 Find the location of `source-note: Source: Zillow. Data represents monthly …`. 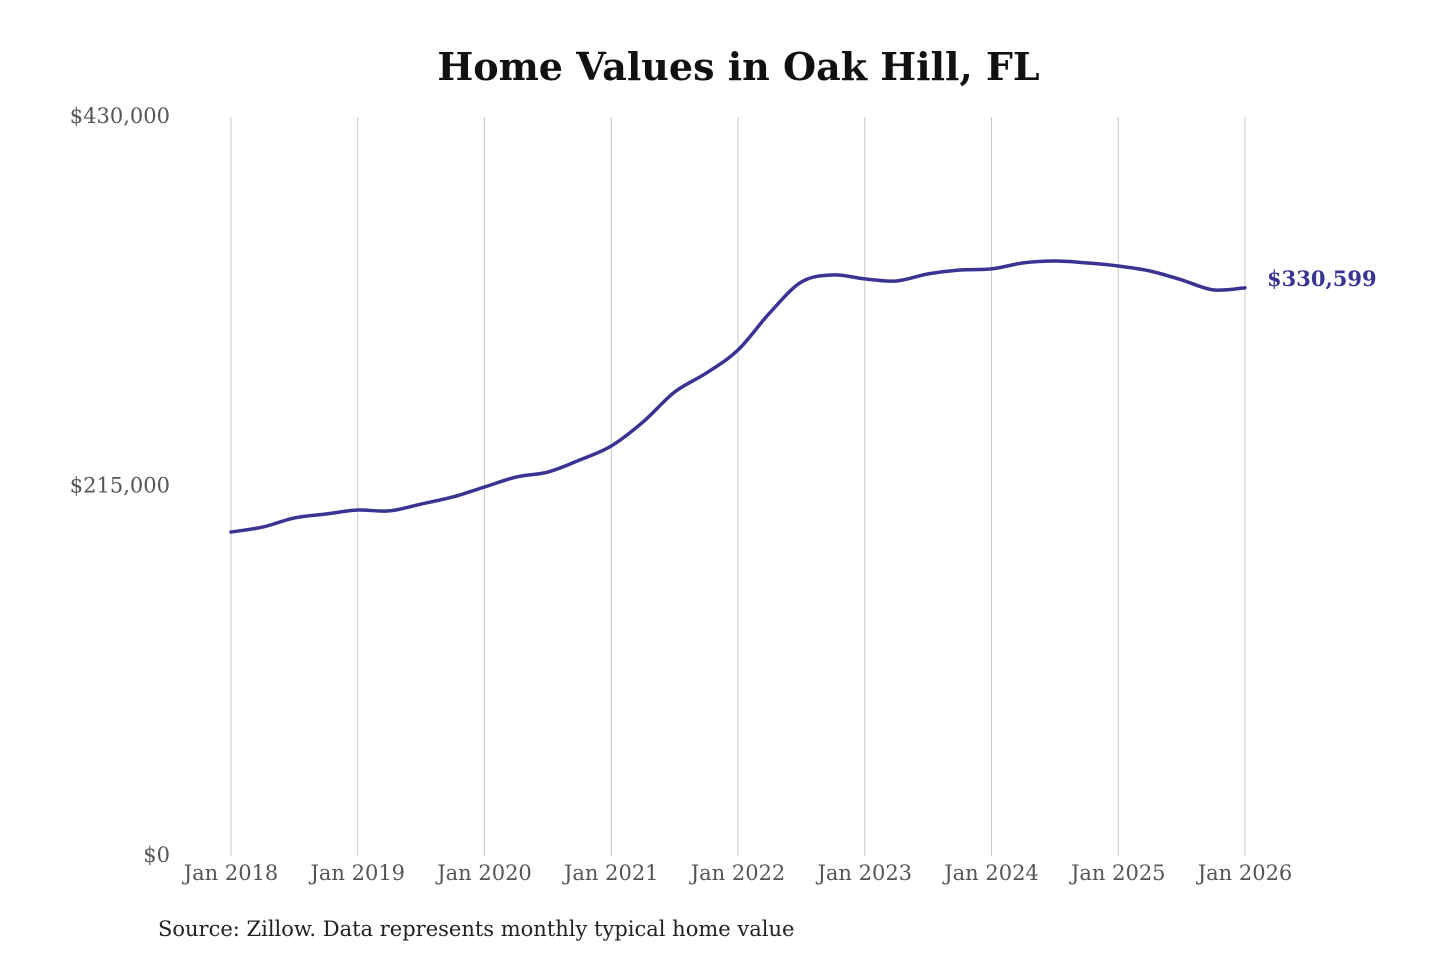

source-note: Source: Zillow. Data represents monthly … is located at coordinates (476, 929).